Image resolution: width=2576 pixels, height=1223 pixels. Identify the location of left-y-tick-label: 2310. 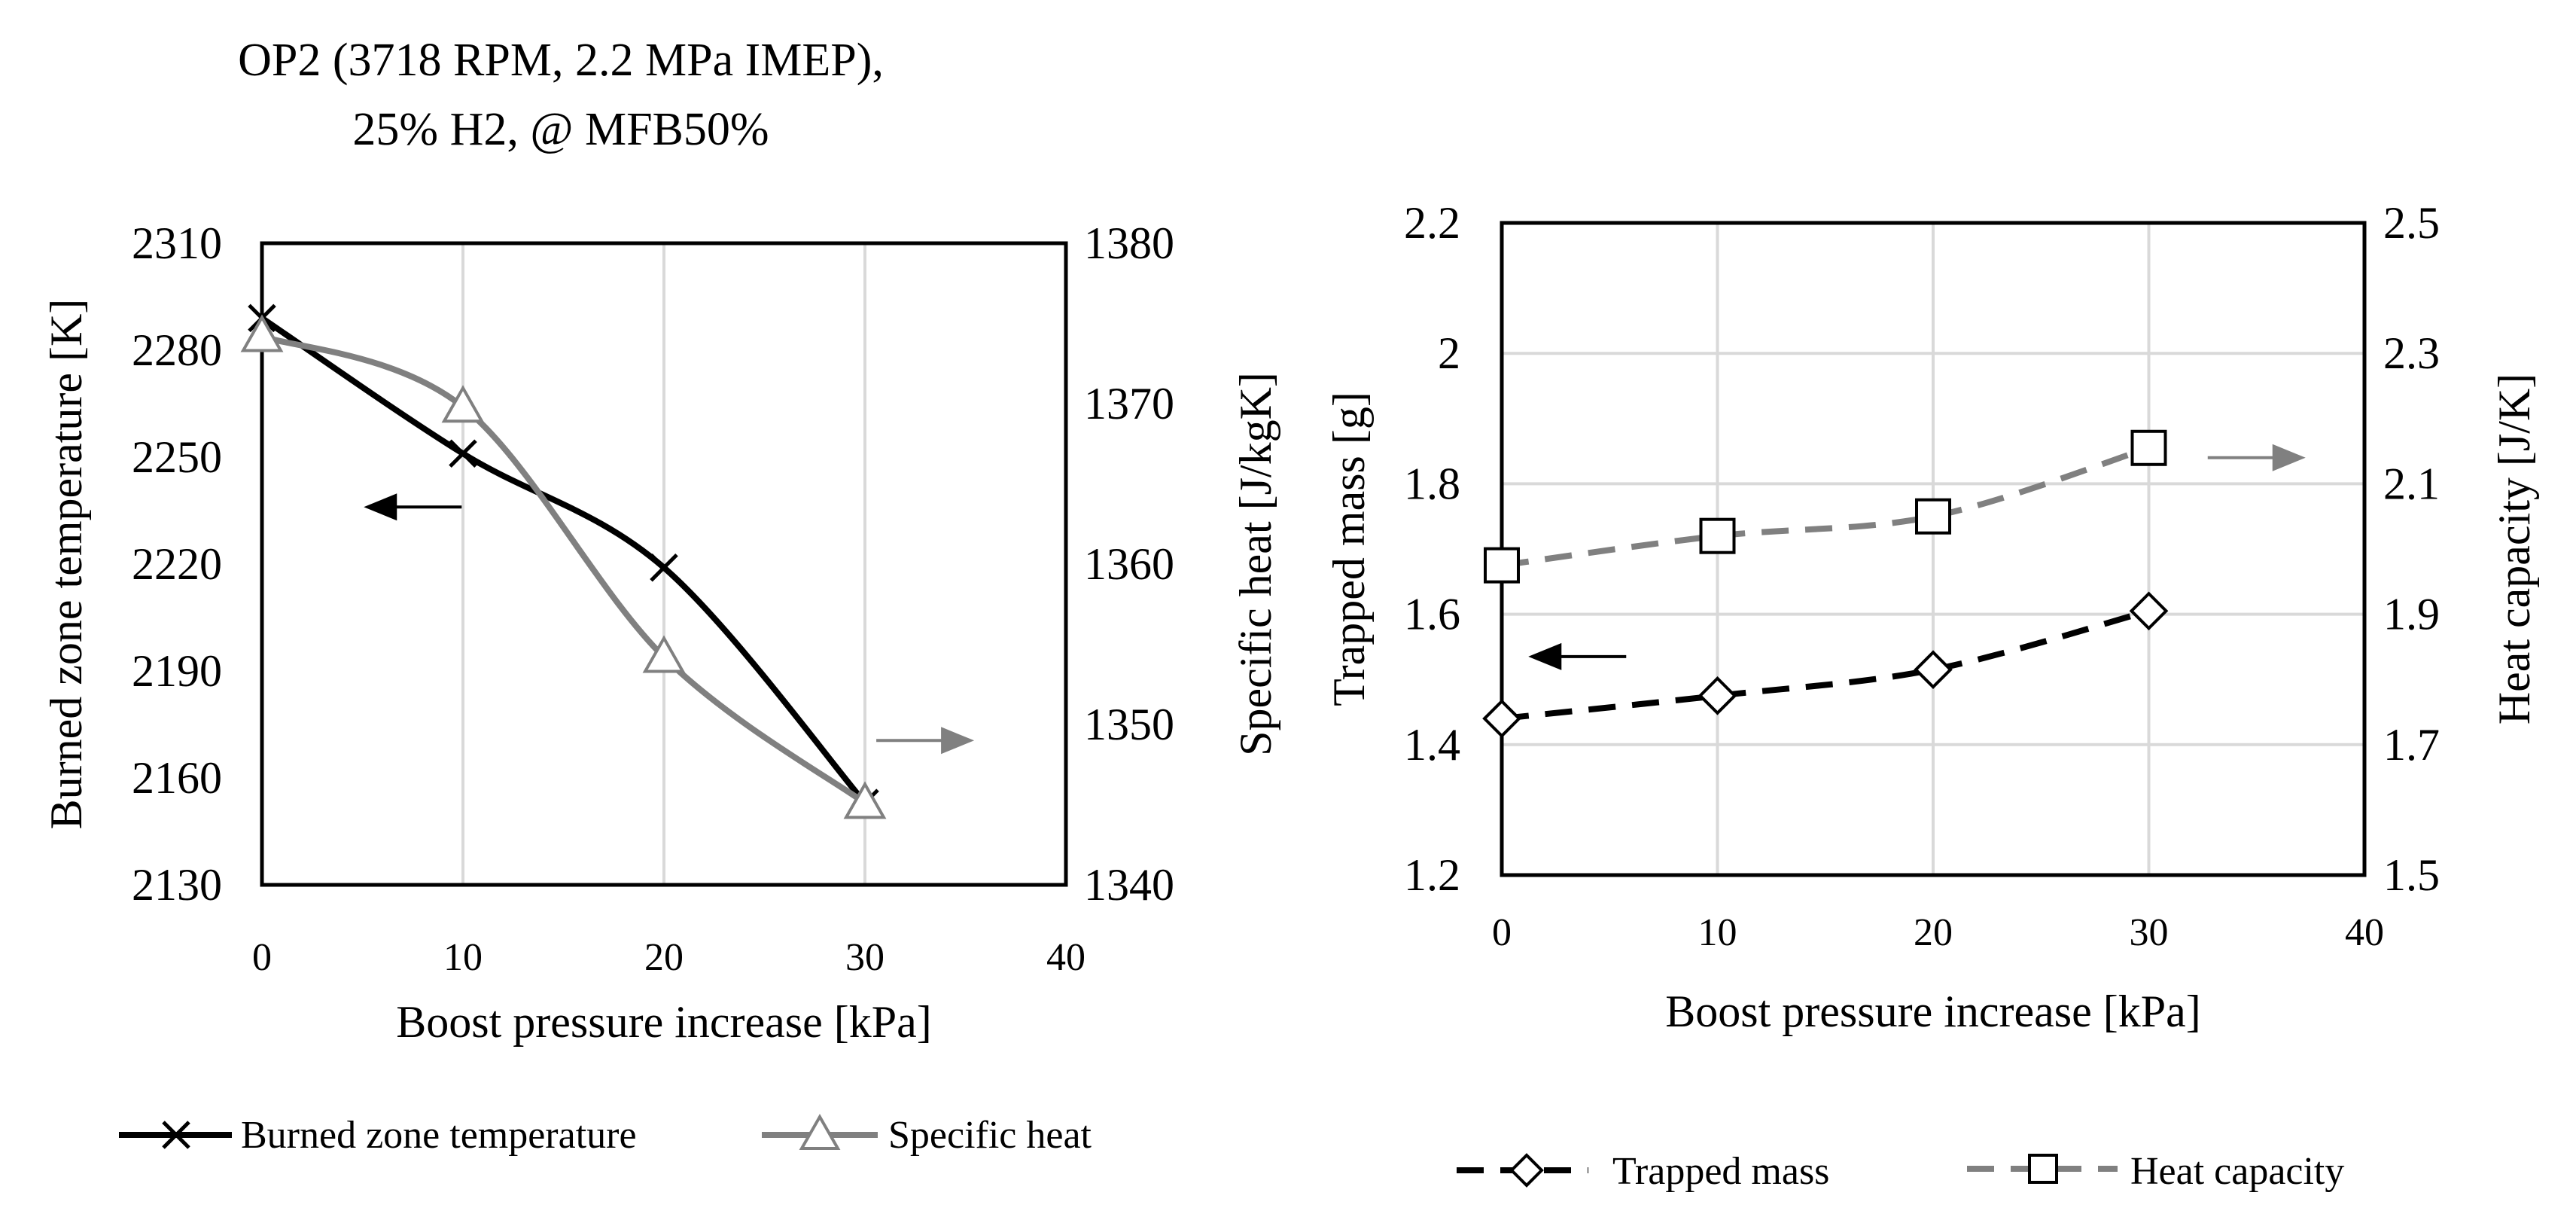
(177, 243).